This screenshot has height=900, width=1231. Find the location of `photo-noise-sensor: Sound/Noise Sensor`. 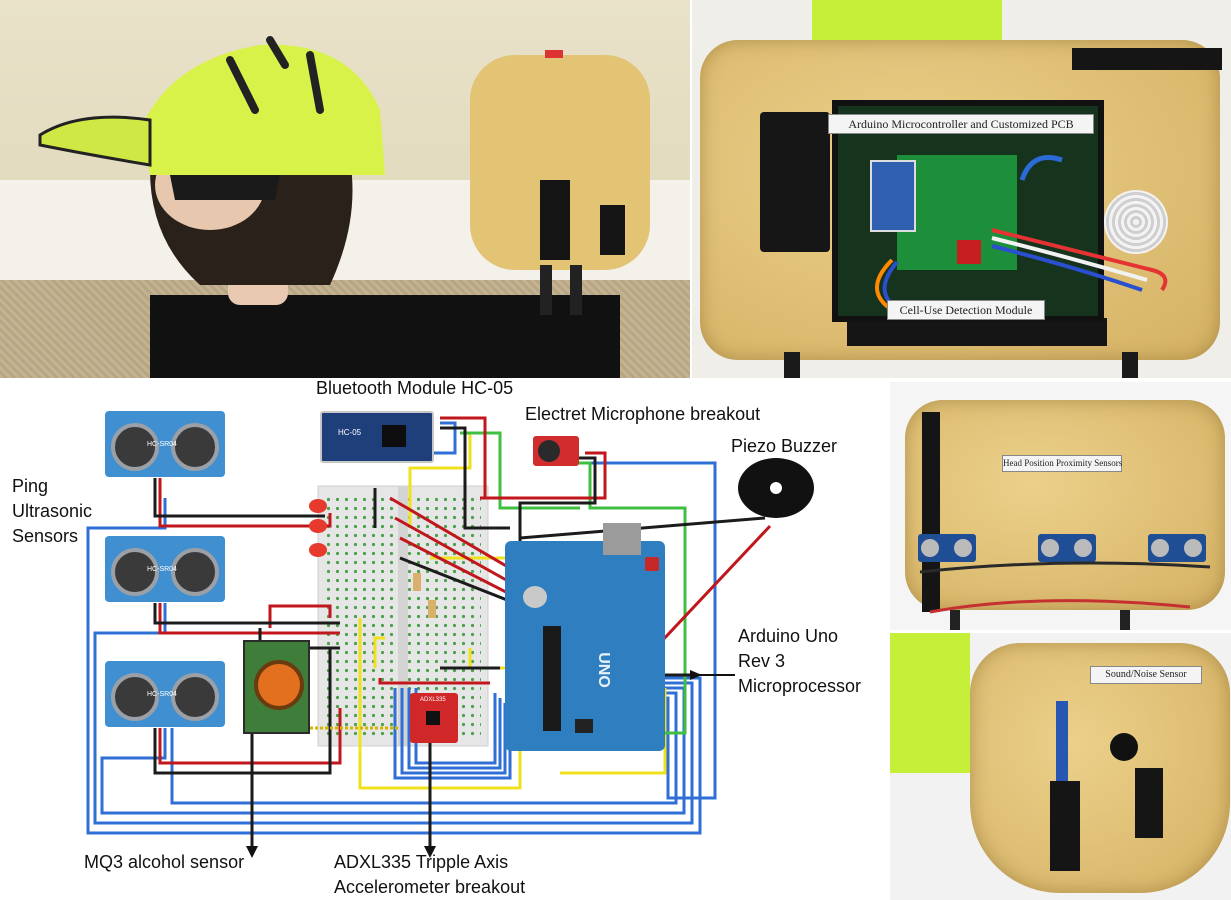

photo-noise-sensor: Sound/Noise Sensor is located at coordinates (1060, 766).